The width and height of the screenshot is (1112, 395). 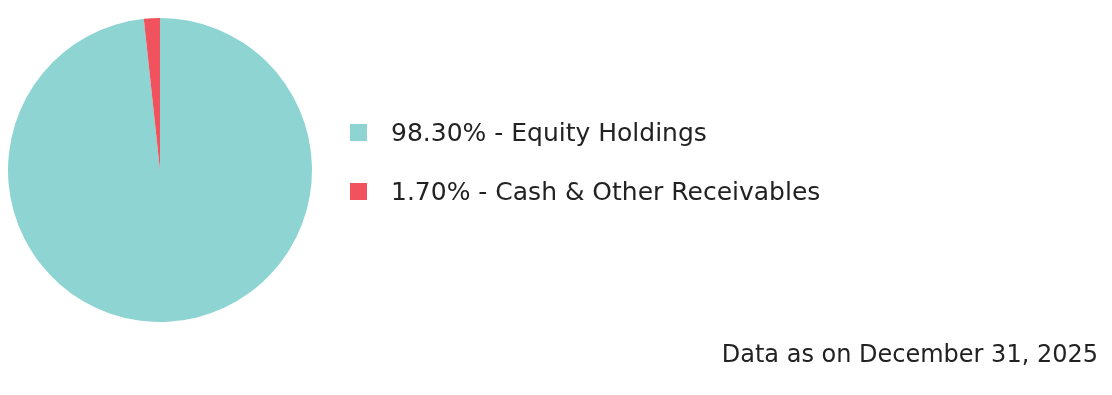 What do you see at coordinates (909, 354) in the screenshot?
I see `text: Data as on December 31, 2025` at bounding box center [909, 354].